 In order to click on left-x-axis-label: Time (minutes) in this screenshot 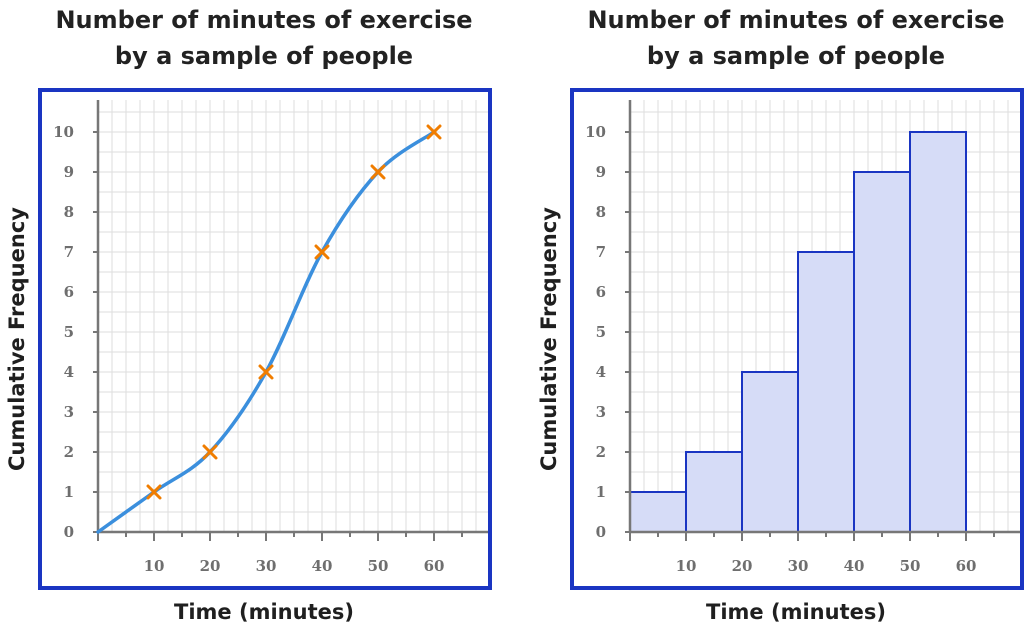, I will do `click(264, 612)`.